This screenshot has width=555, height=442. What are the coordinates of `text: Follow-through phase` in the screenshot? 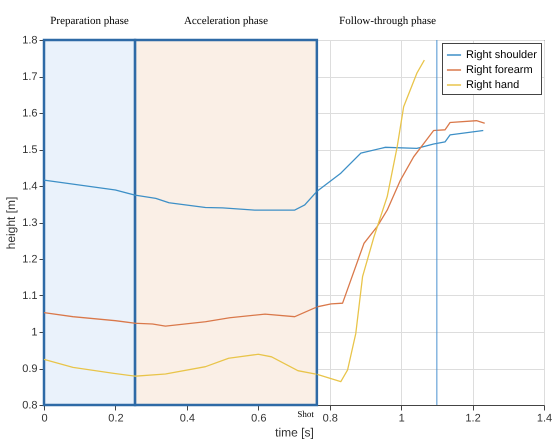 It's located at (387, 21).